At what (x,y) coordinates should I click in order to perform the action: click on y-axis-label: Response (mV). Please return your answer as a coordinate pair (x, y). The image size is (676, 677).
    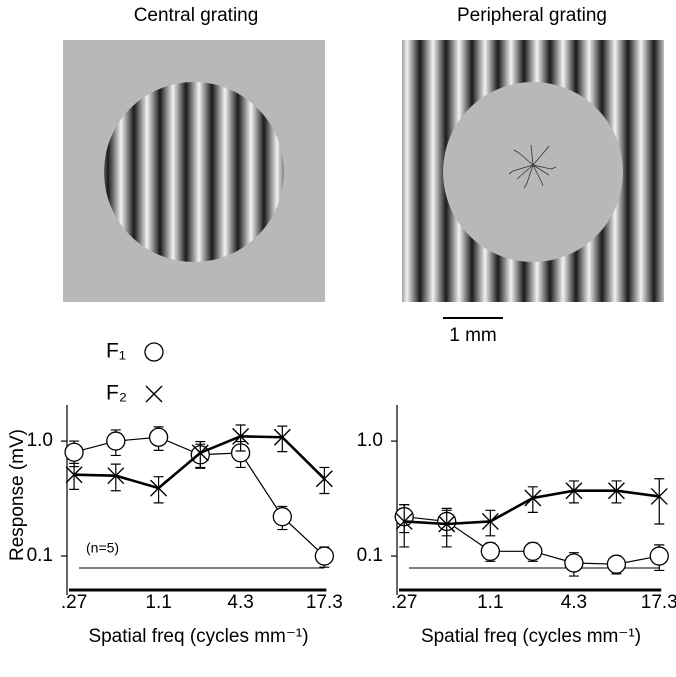
    Looking at the image, I should click on (17, 495).